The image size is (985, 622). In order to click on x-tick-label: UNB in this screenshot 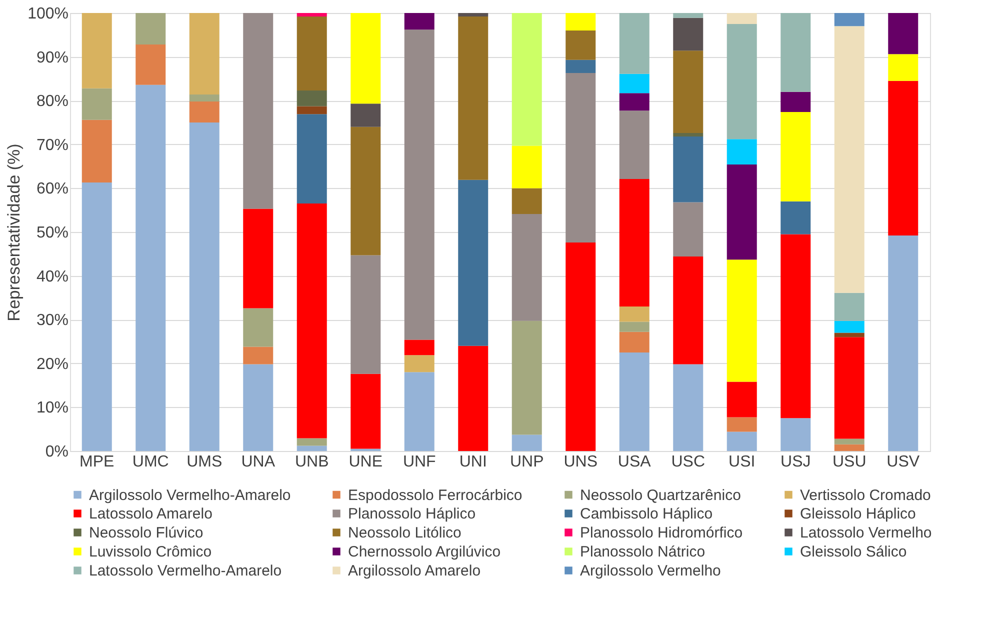, I will do `click(311, 462)`.